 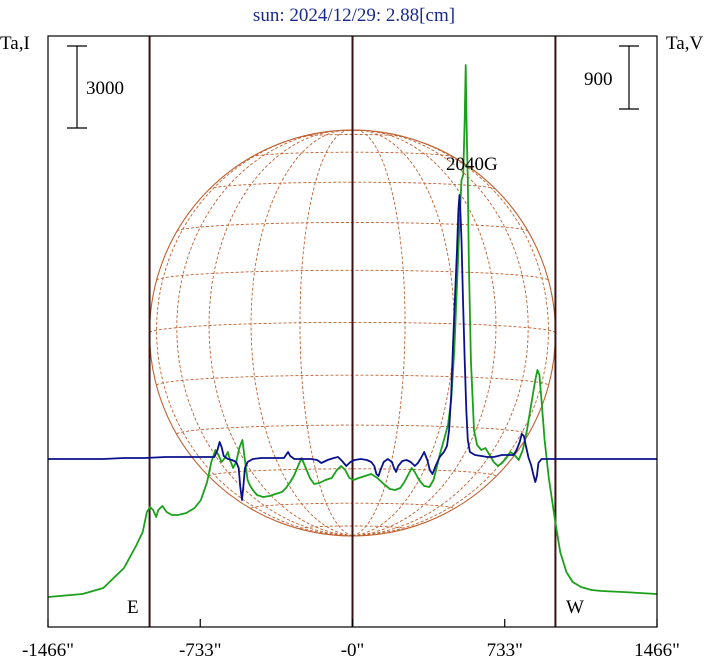 What do you see at coordinates (354, 15) in the screenshot?
I see `chart-title: sun: 2024/12/29: 2.88[cm]` at bounding box center [354, 15].